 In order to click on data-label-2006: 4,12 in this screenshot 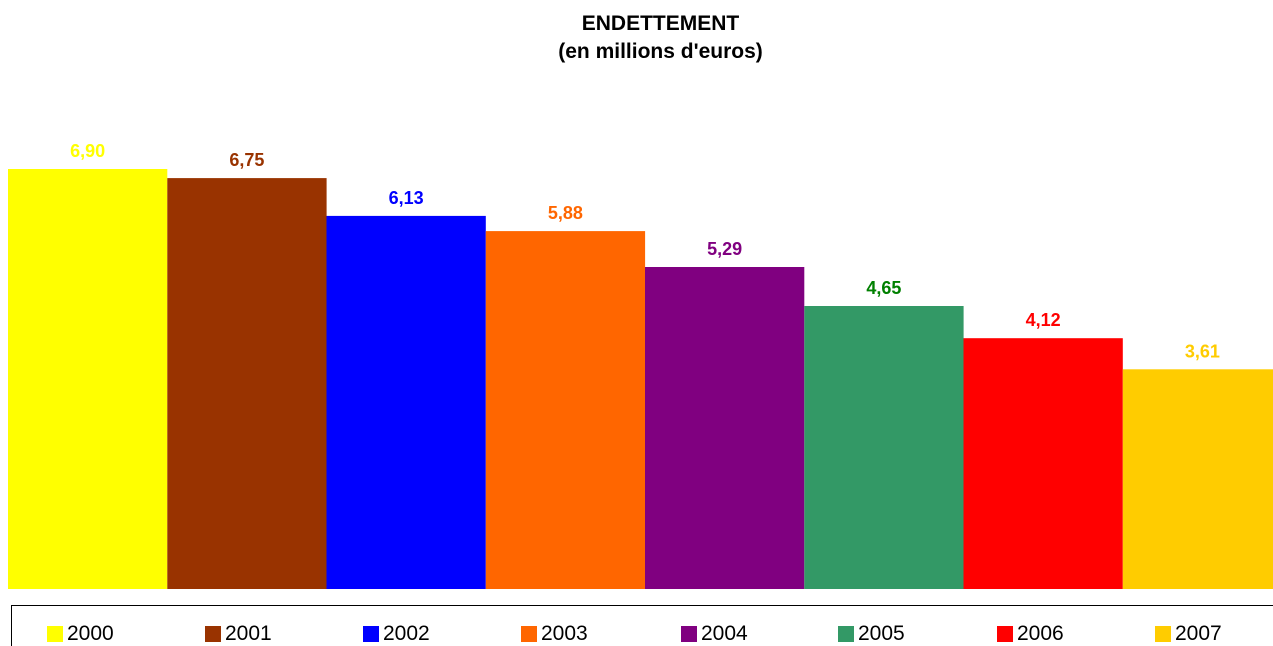, I will do `click(1043, 320)`.